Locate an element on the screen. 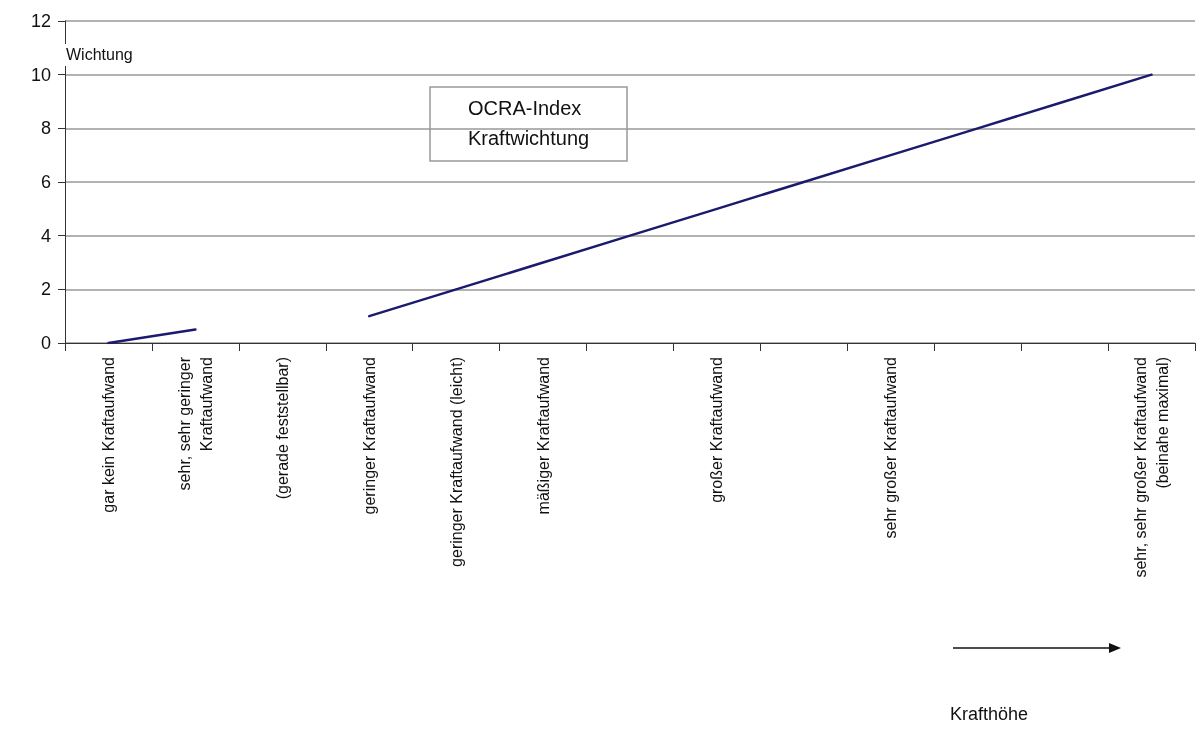 The width and height of the screenshot is (1198, 731). y-tick-label: 8 is located at coordinates (45, 128).